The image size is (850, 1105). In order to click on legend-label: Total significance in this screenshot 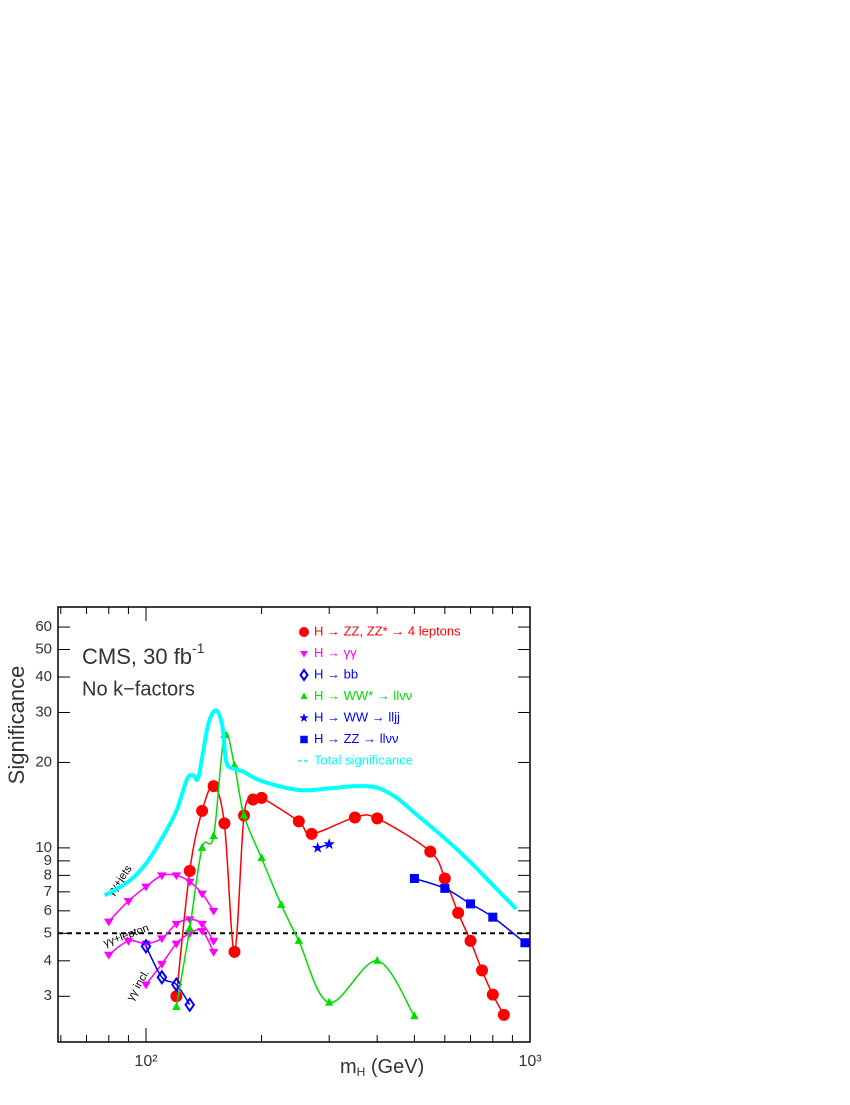, I will do `click(363, 759)`.